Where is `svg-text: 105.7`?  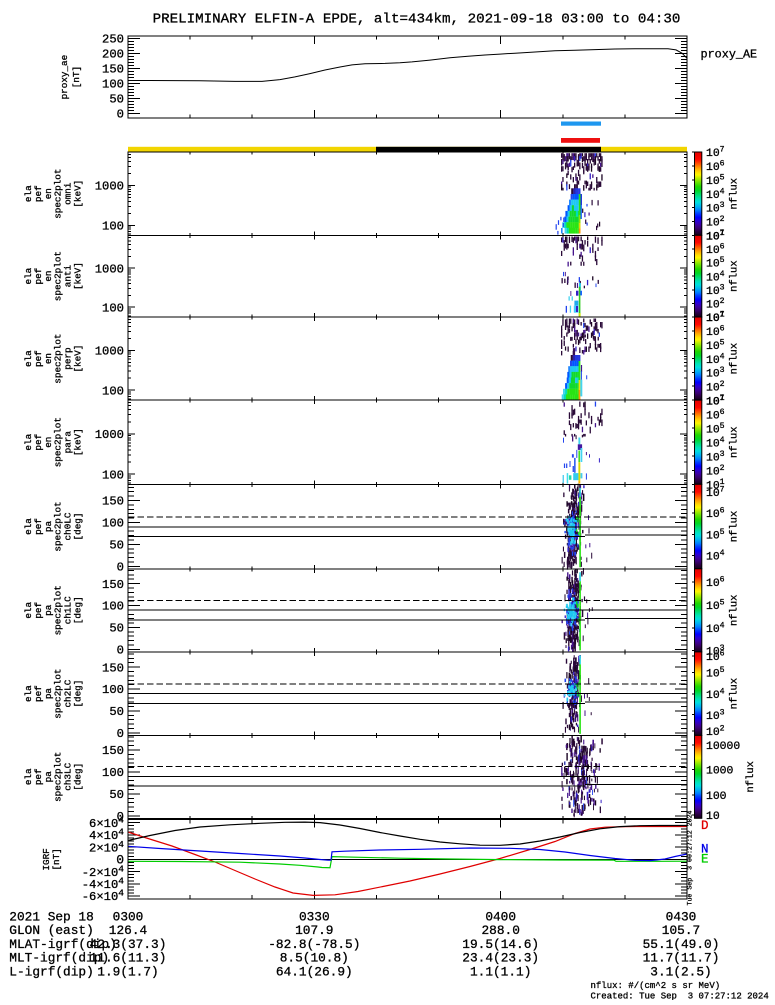 svg-text: 105.7 is located at coordinates (681, 930).